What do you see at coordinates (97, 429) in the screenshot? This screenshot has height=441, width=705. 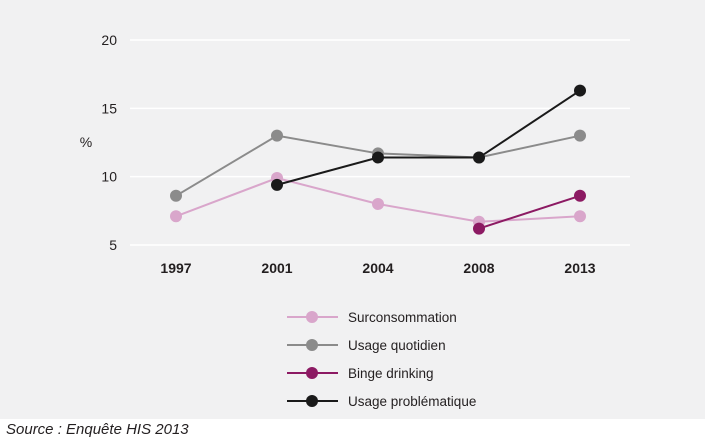 I see `source-note: Source : Enquête HIS 2013` at bounding box center [97, 429].